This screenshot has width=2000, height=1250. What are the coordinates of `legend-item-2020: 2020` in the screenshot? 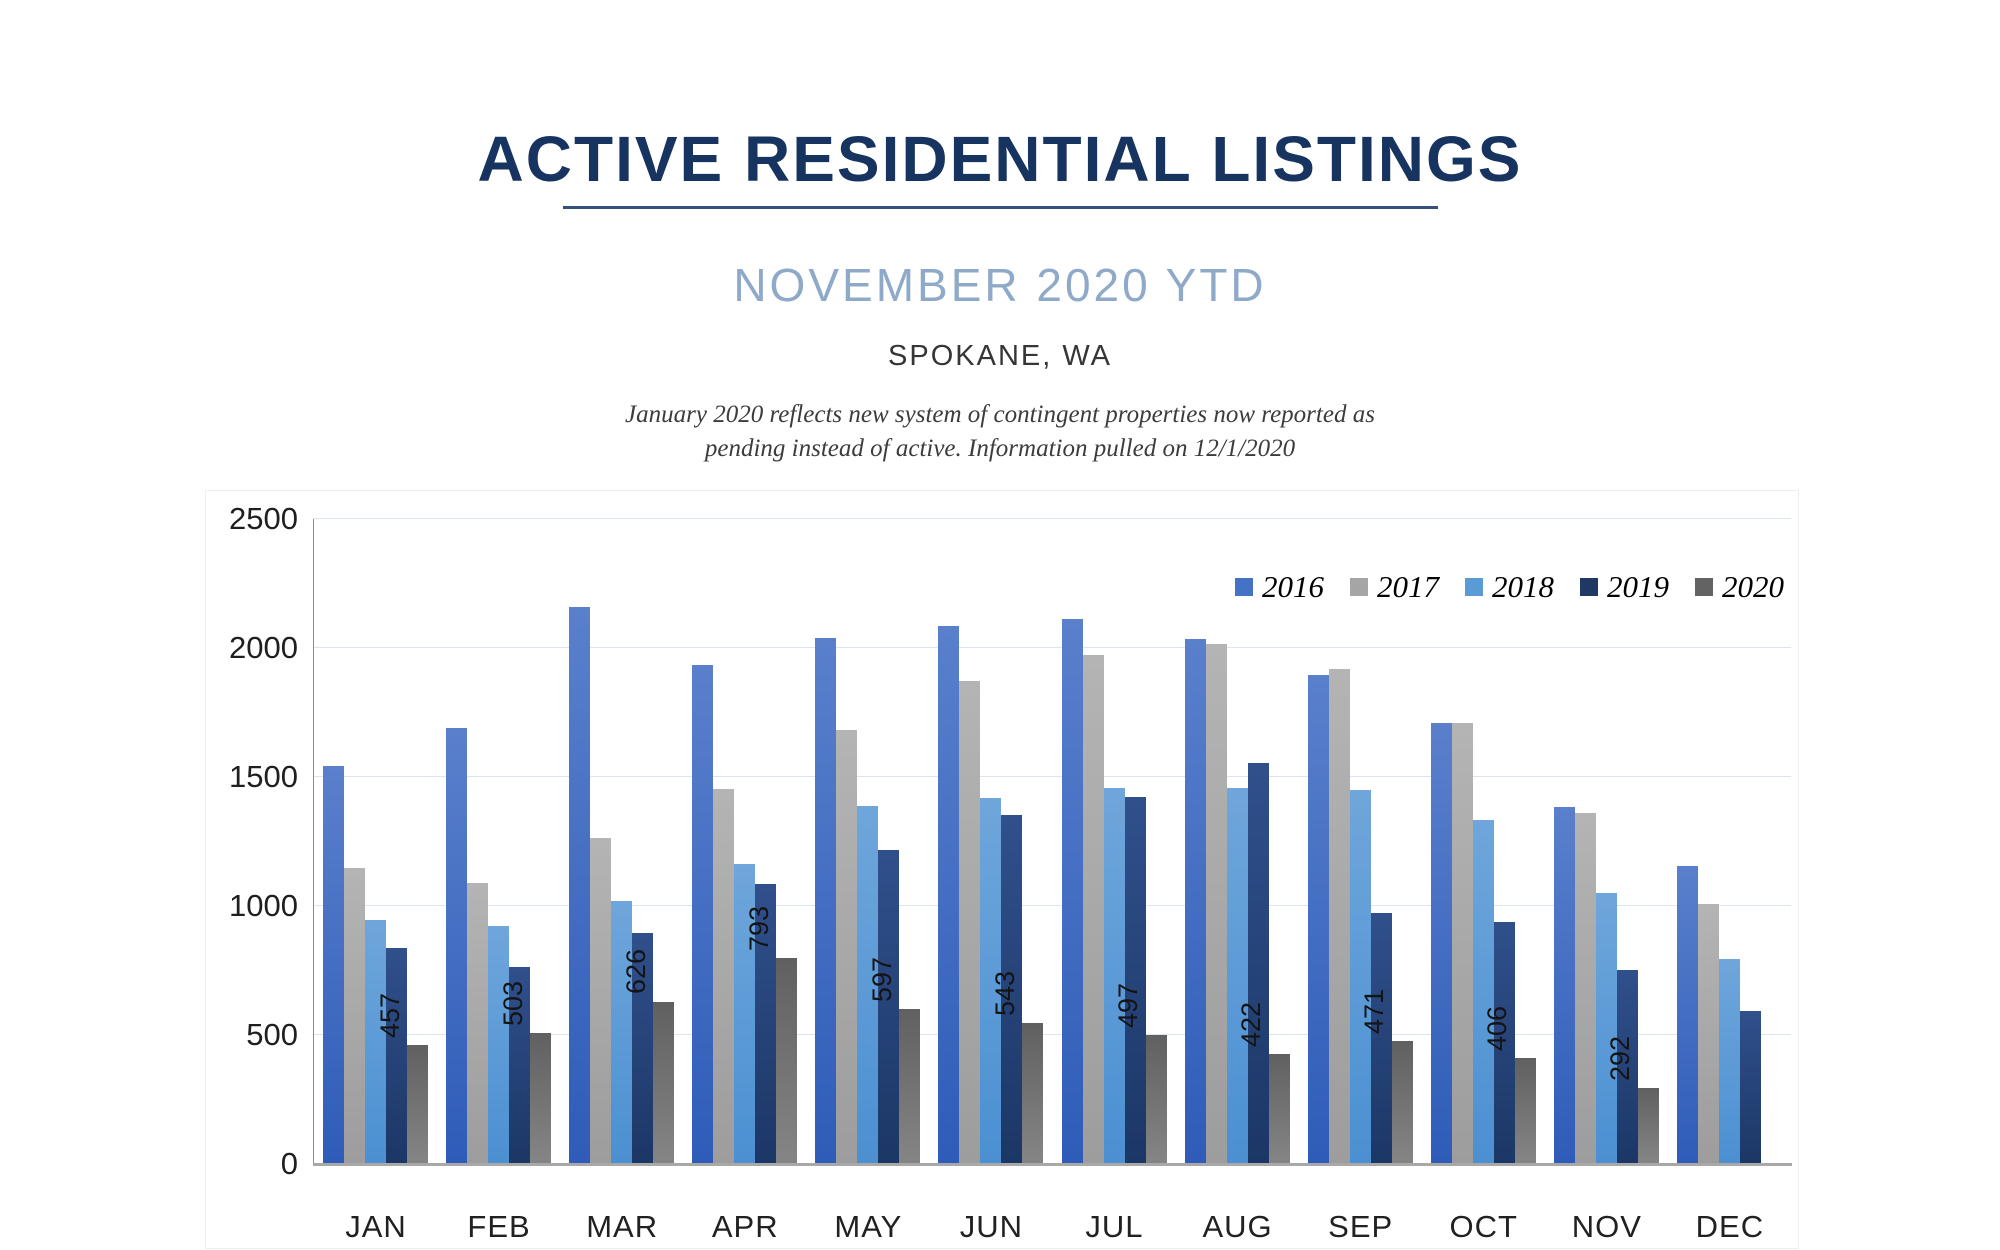 It's located at (1739, 587).